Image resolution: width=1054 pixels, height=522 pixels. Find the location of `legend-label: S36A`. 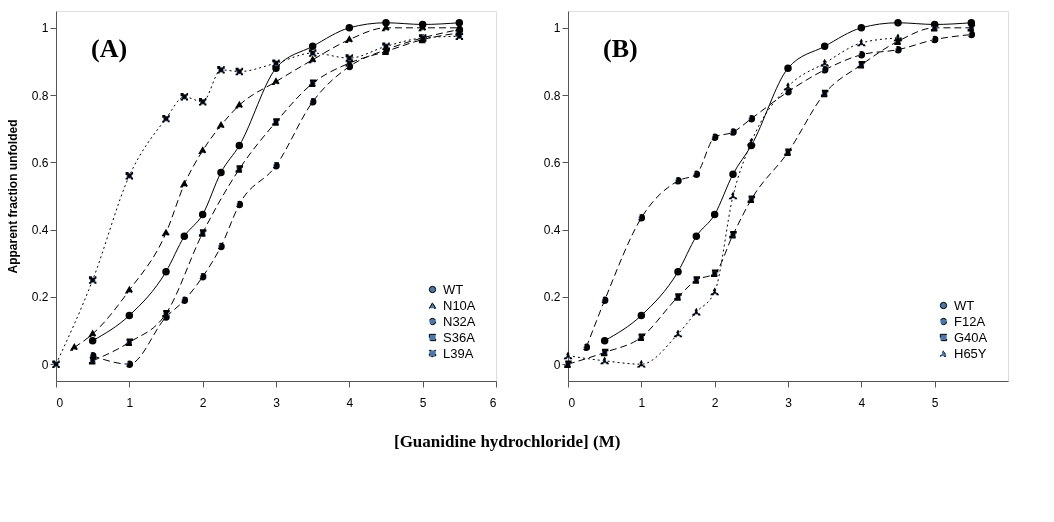

legend-label: S36A is located at coordinates (459, 337).